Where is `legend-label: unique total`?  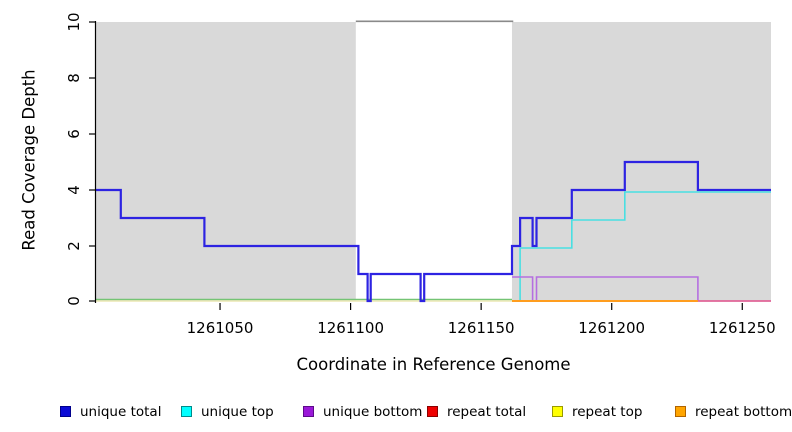
legend-label: unique total is located at coordinates (121, 412).